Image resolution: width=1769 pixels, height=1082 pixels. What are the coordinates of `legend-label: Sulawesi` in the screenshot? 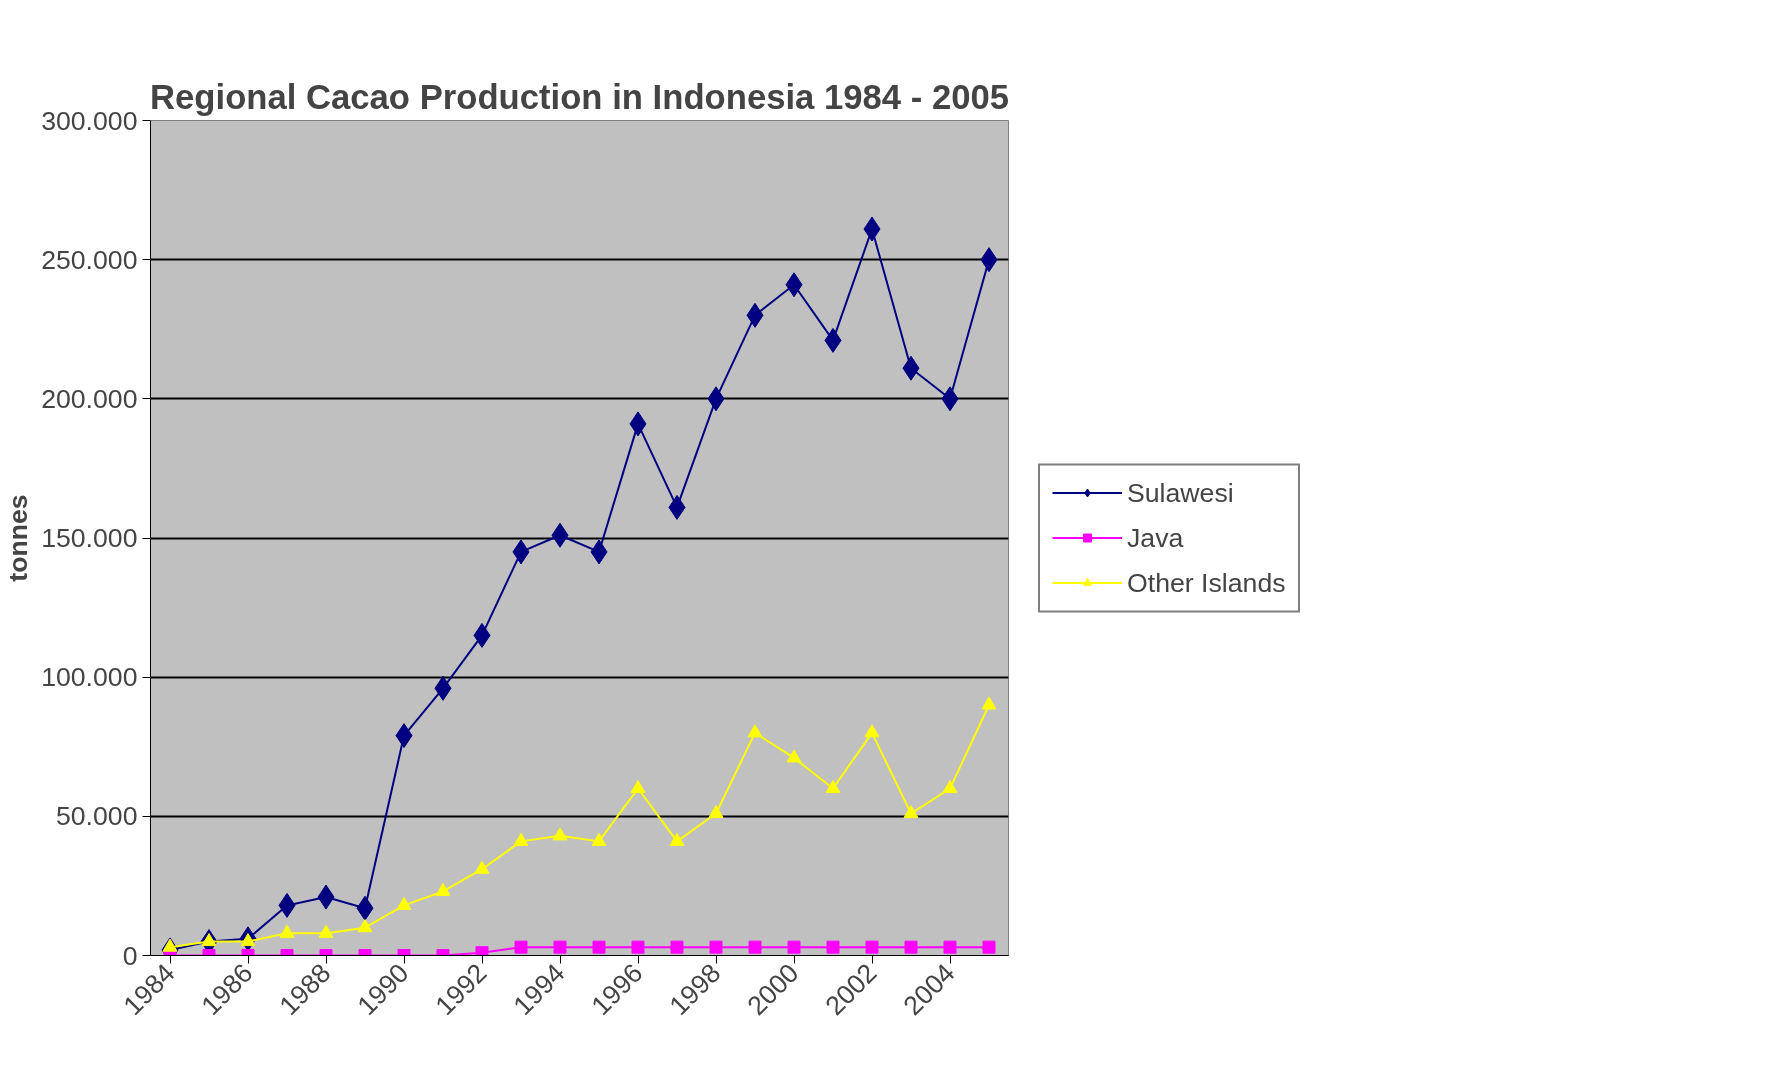 It's located at (1180, 492).